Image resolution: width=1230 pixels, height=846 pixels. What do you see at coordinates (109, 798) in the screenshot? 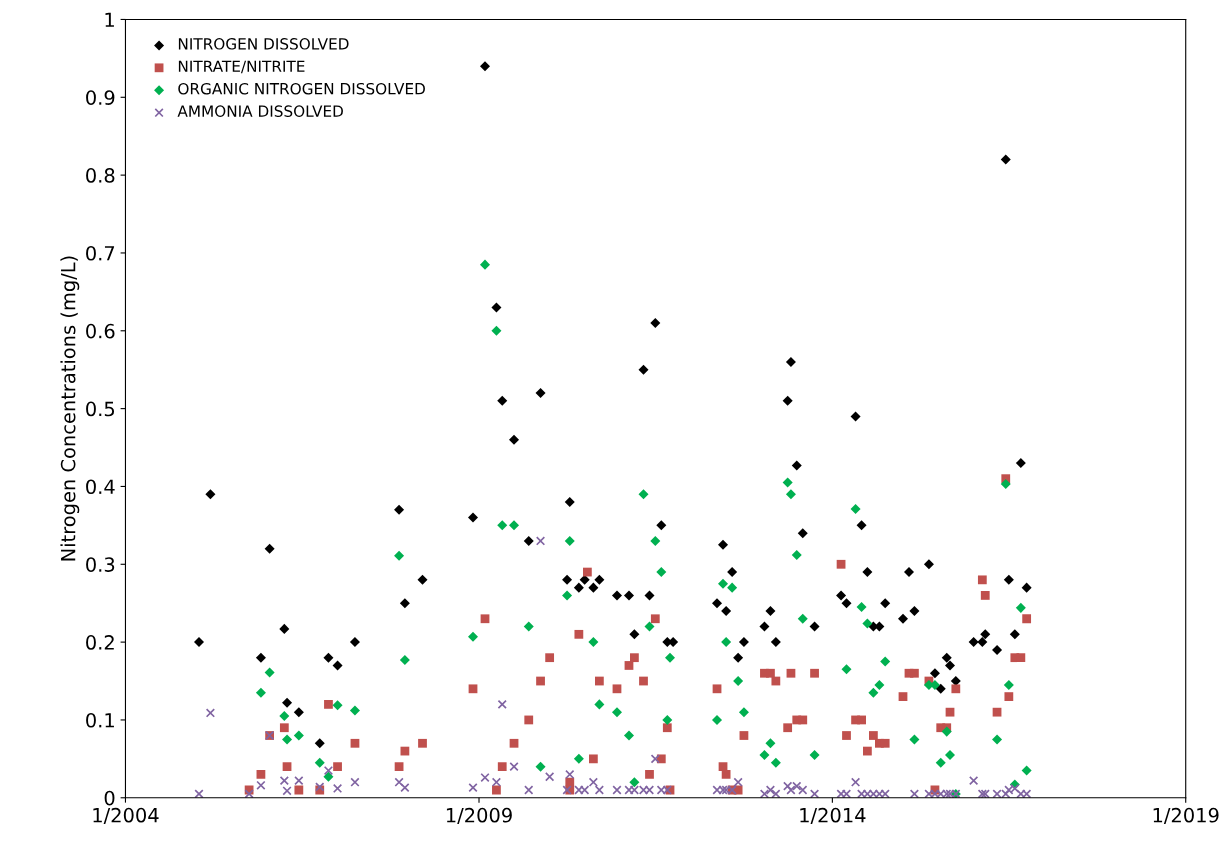
I see `y-tick-label: 0` at bounding box center [109, 798].